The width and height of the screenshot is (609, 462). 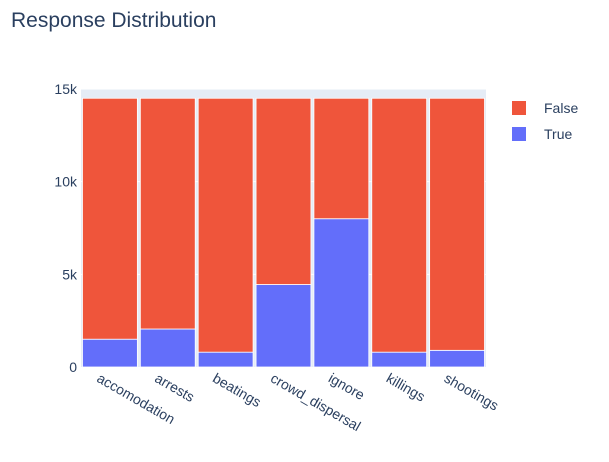 What do you see at coordinates (399, 225) in the screenshot?
I see `bar-false-killings` at bounding box center [399, 225].